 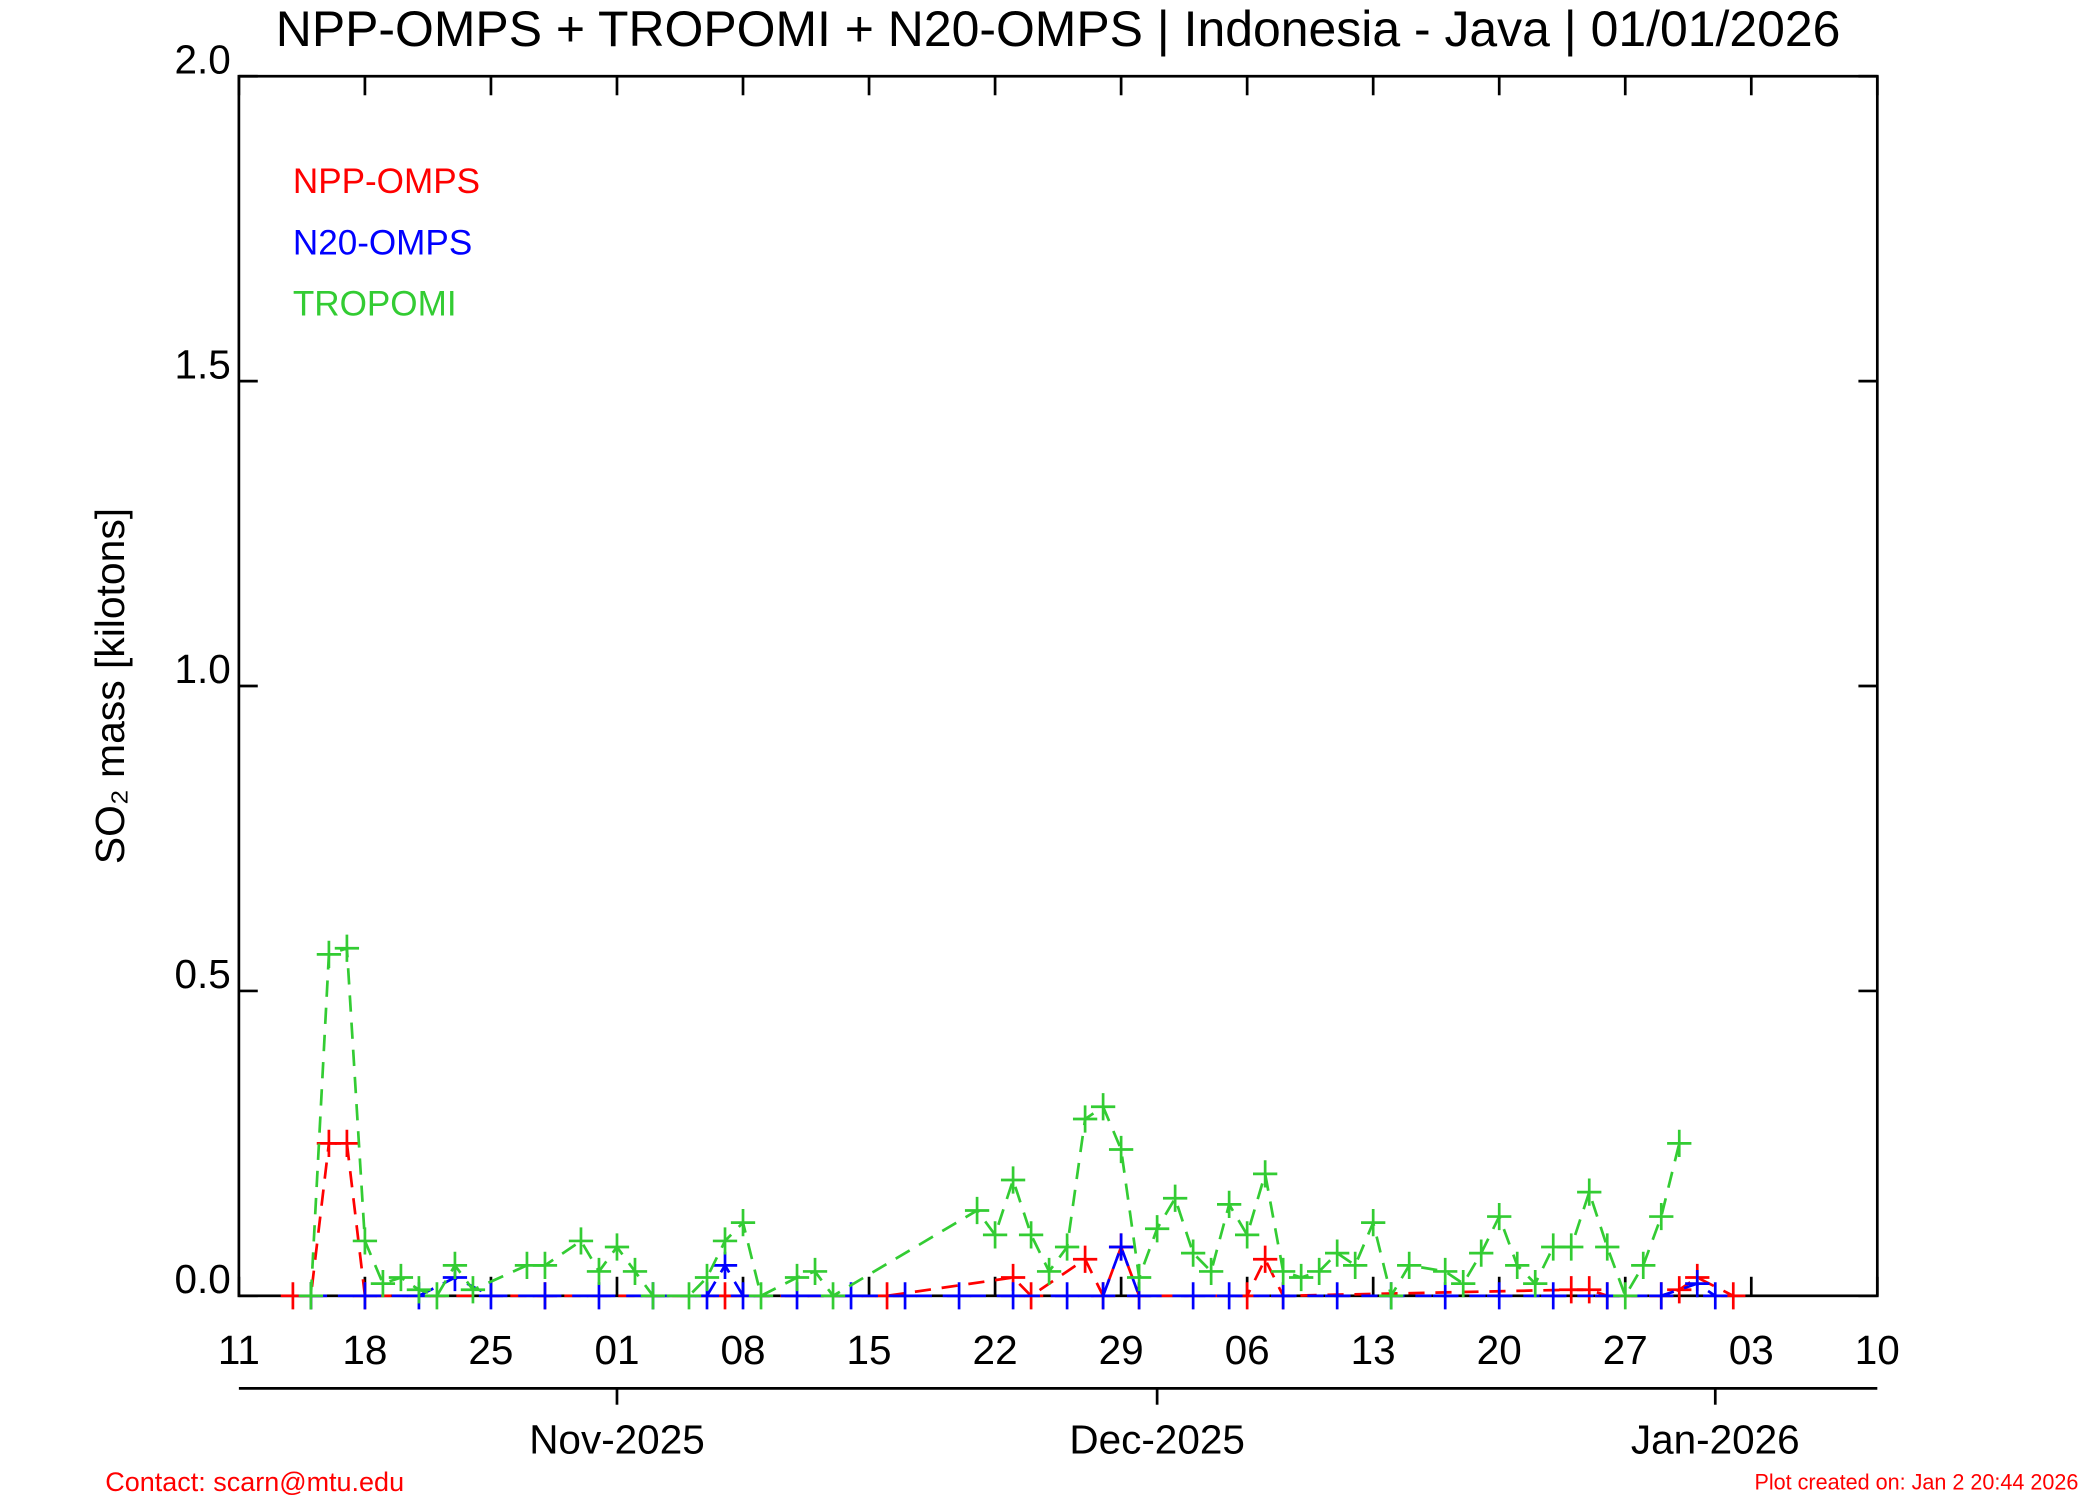 What do you see at coordinates (364, 1350) in the screenshot?
I see `x-tick-label: 18` at bounding box center [364, 1350].